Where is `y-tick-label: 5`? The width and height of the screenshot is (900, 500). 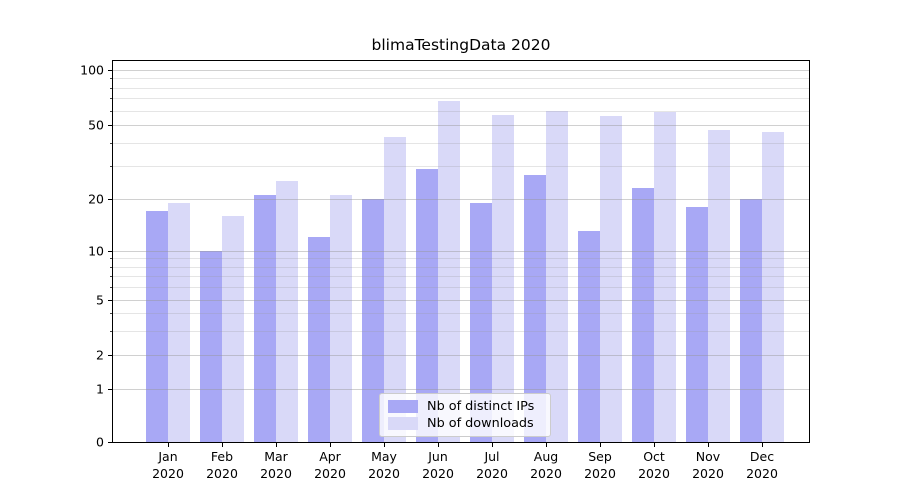 y-tick-label: 5 is located at coordinates (100, 300).